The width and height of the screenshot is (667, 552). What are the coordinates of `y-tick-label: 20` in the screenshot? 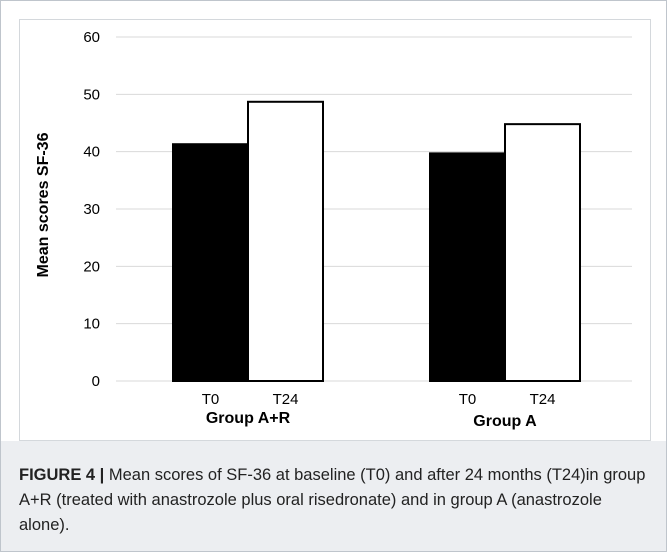 It's located at (91, 266).